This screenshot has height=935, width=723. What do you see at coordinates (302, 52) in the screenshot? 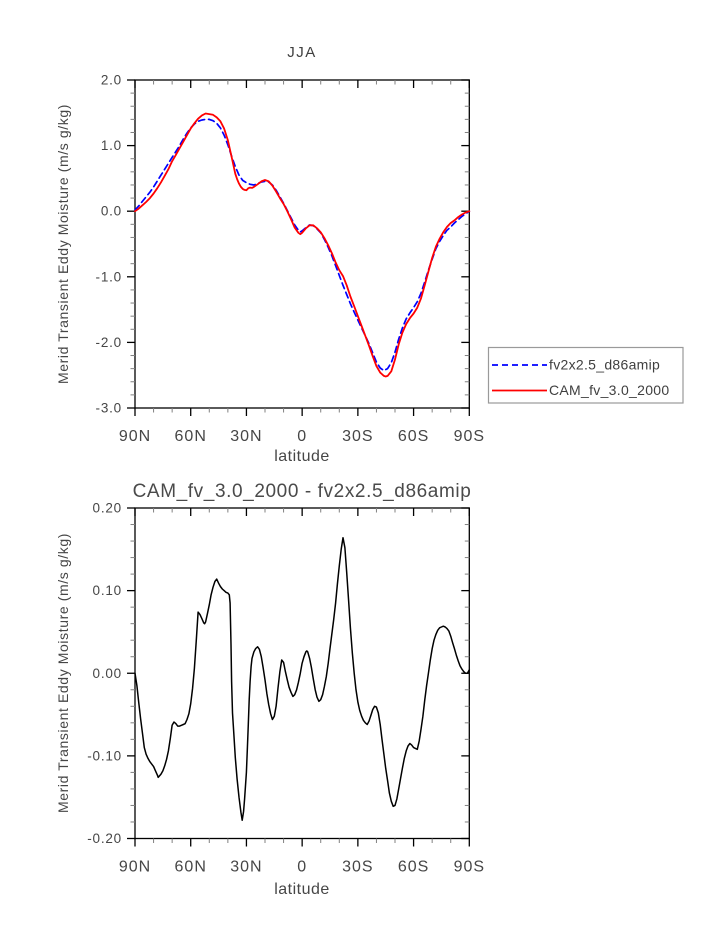
I see `top-chart-title: JJA` at bounding box center [302, 52].